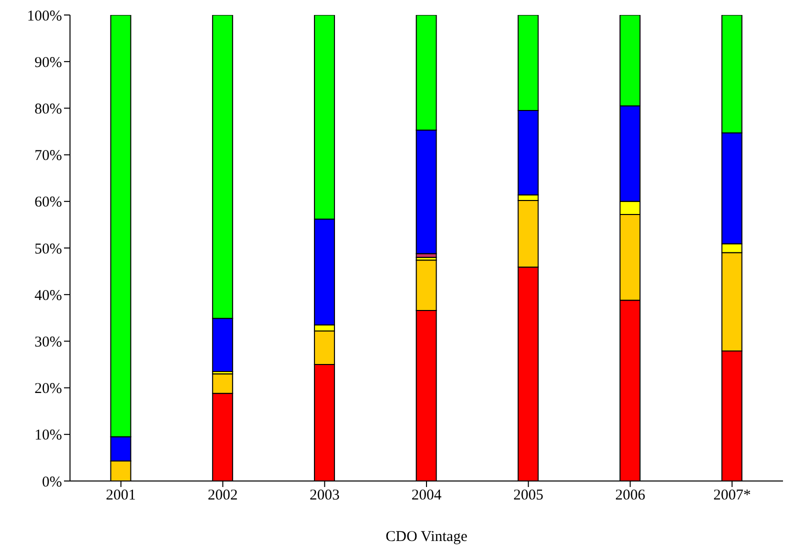  What do you see at coordinates (121, 496) in the screenshot?
I see `x-tick-label: 2001` at bounding box center [121, 496].